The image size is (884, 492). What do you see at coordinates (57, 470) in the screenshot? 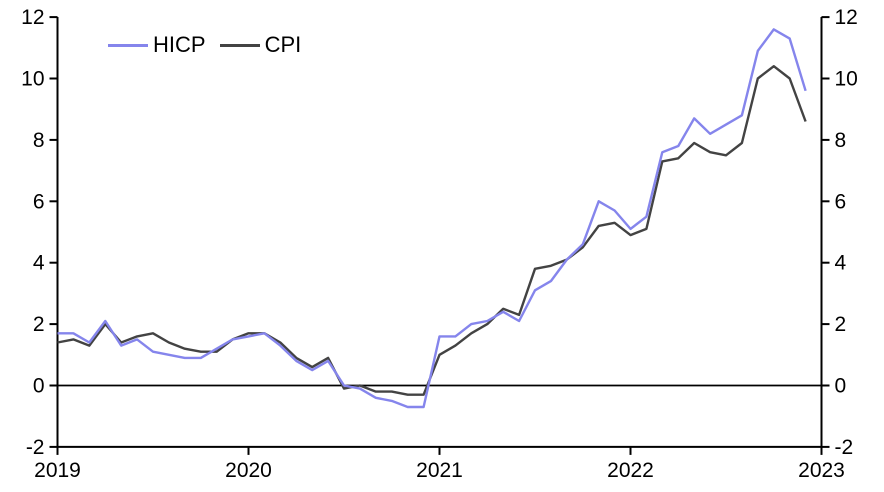
I see `x-axis-tick-label: 2019` at bounding box center [57, 470].